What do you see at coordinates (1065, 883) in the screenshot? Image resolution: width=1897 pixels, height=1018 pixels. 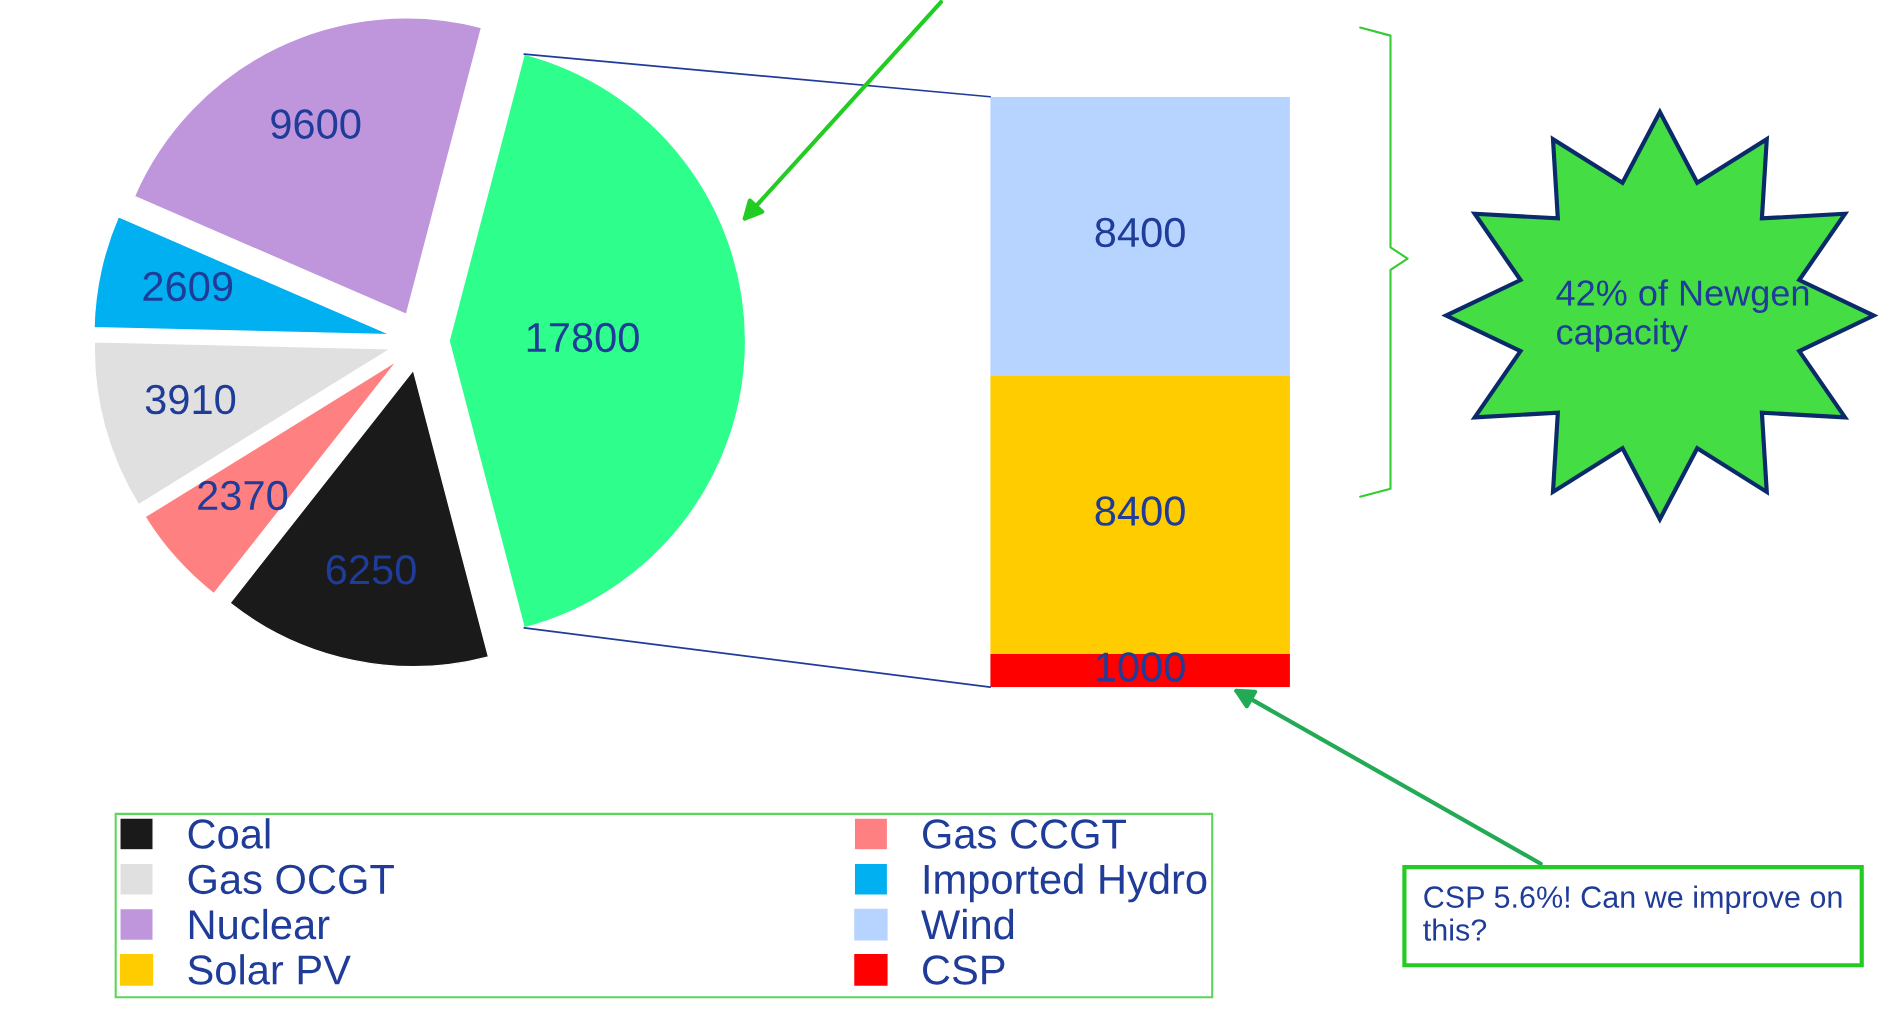 I see `legend-label: Imported Hydro` at bounding box center [1065, 883].